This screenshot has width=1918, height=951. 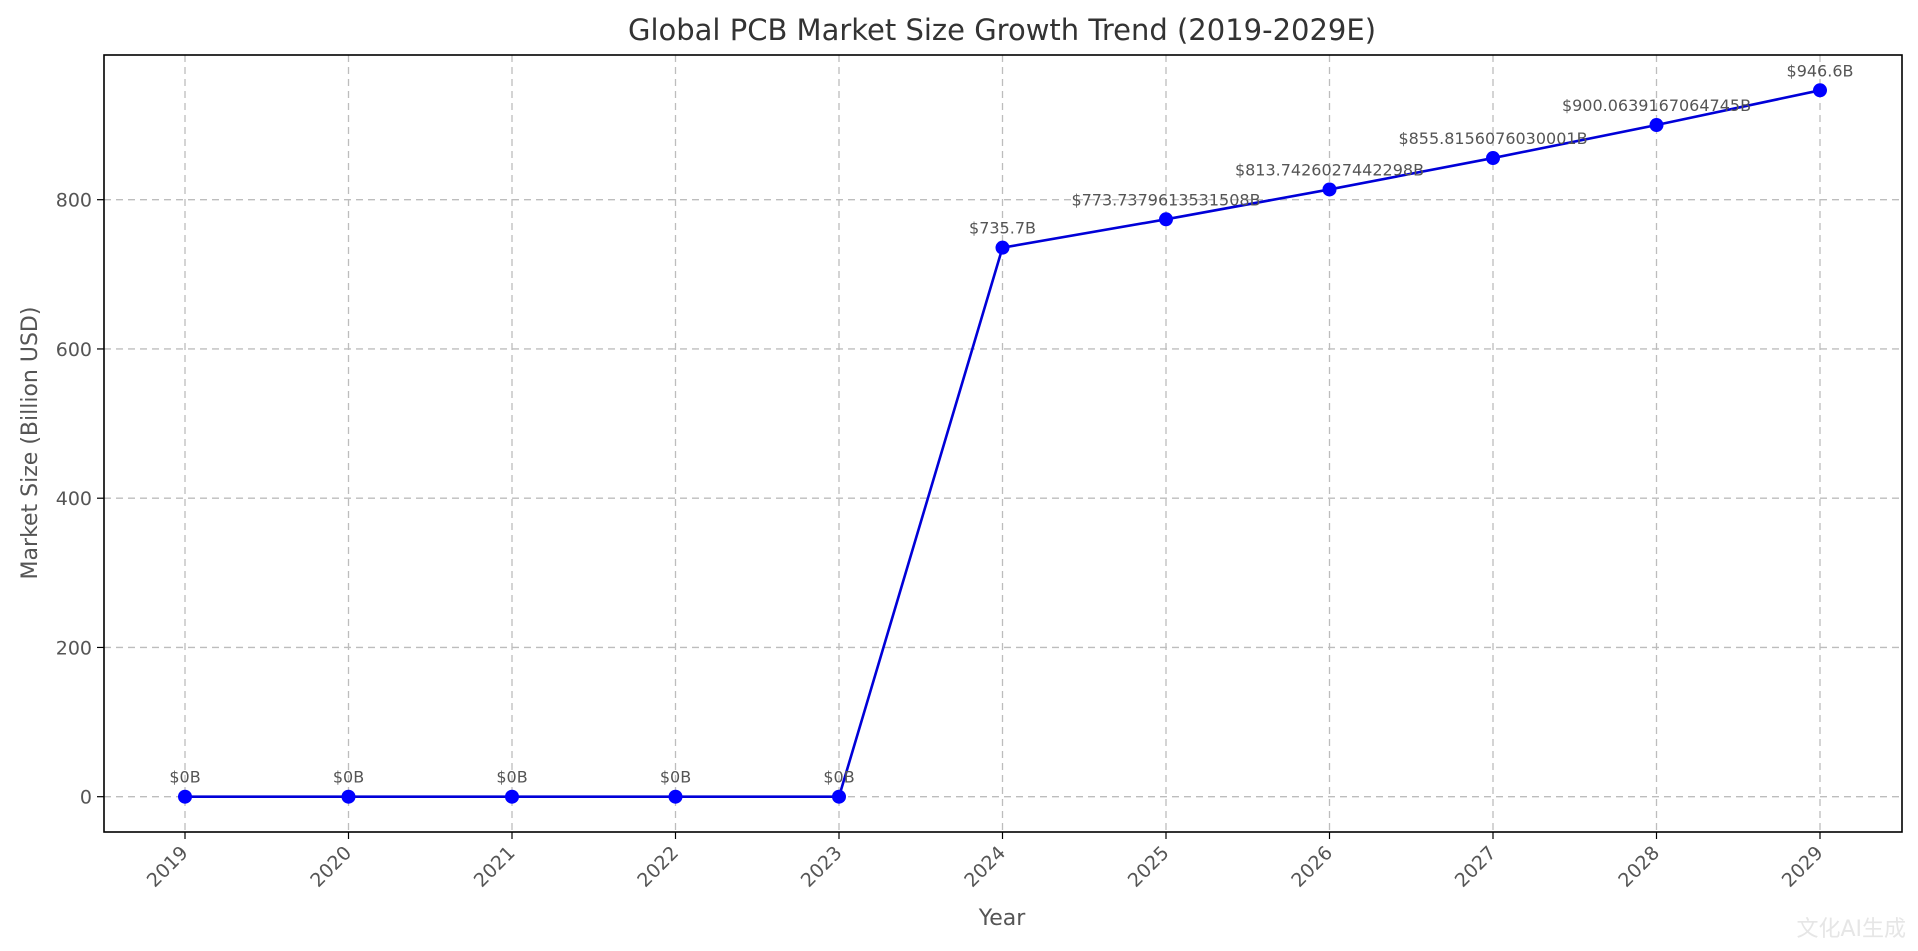 I want to click on y-tick-label: 400, so click(x=74, y=499).